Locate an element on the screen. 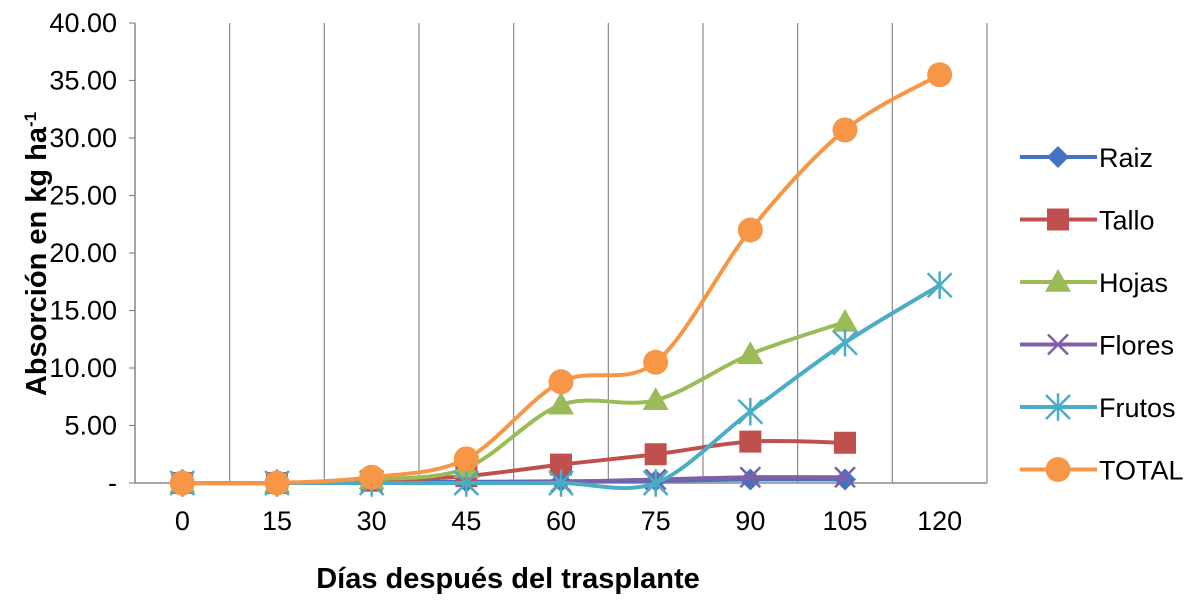 This screenshot has width=1199, height=601. legend-item-hojas: Hojas is located at coordinates (1094, 283).